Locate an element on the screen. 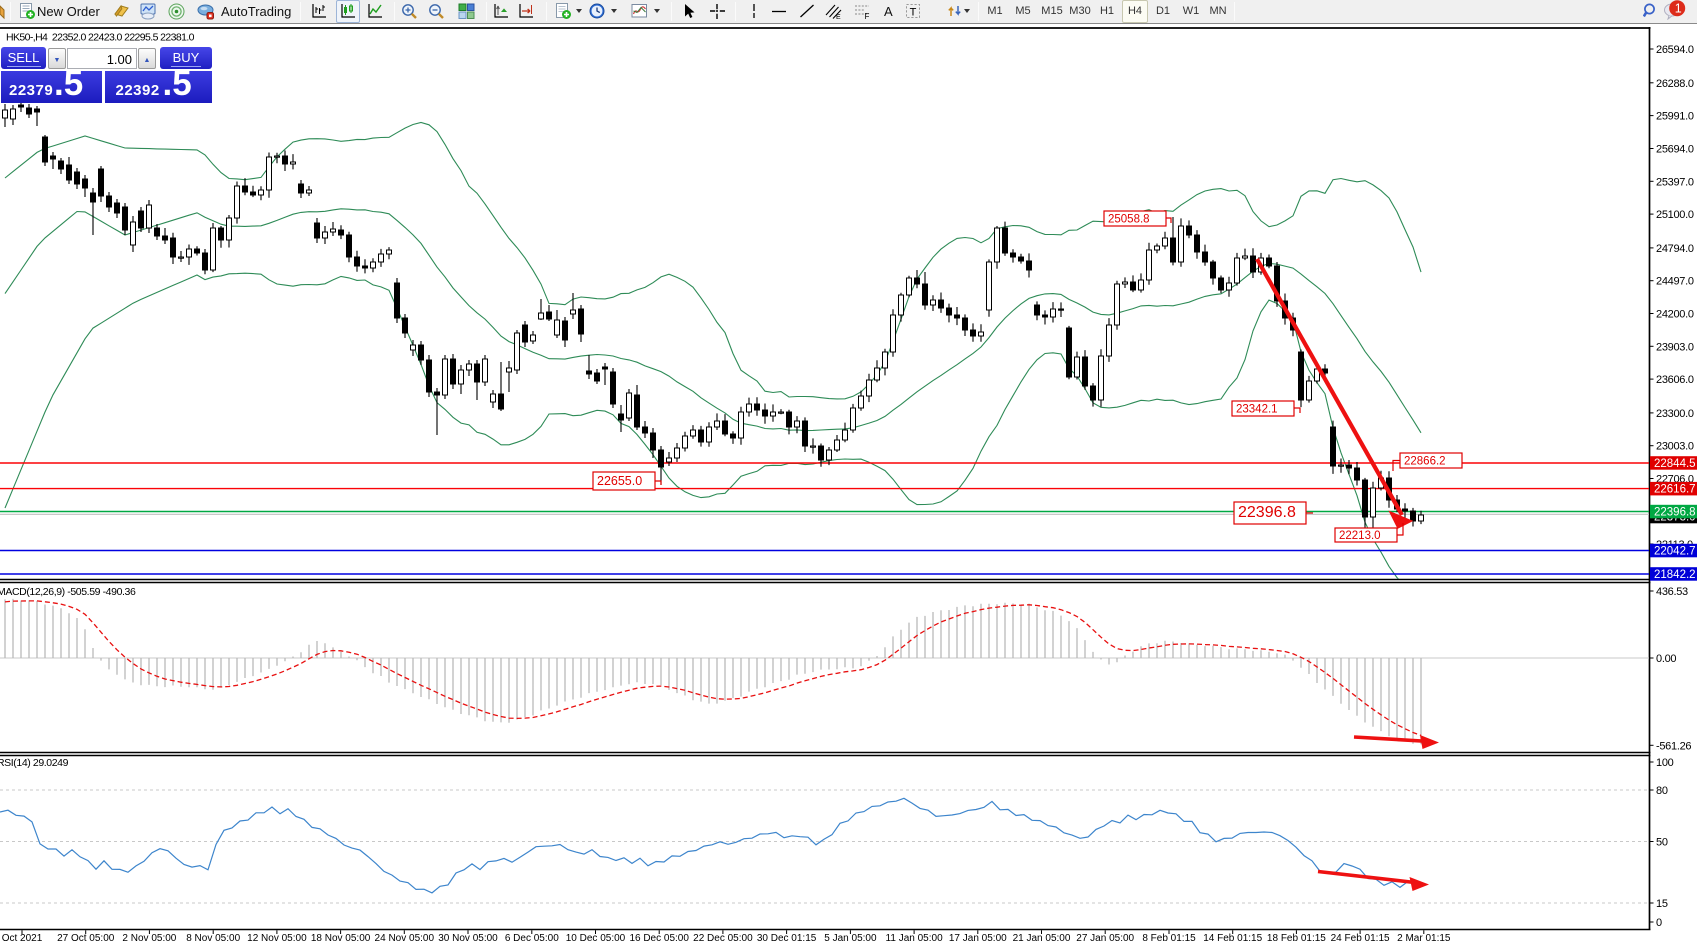 The image size is (1697, 947). svg-text: T is located at coordinates (913, 13).